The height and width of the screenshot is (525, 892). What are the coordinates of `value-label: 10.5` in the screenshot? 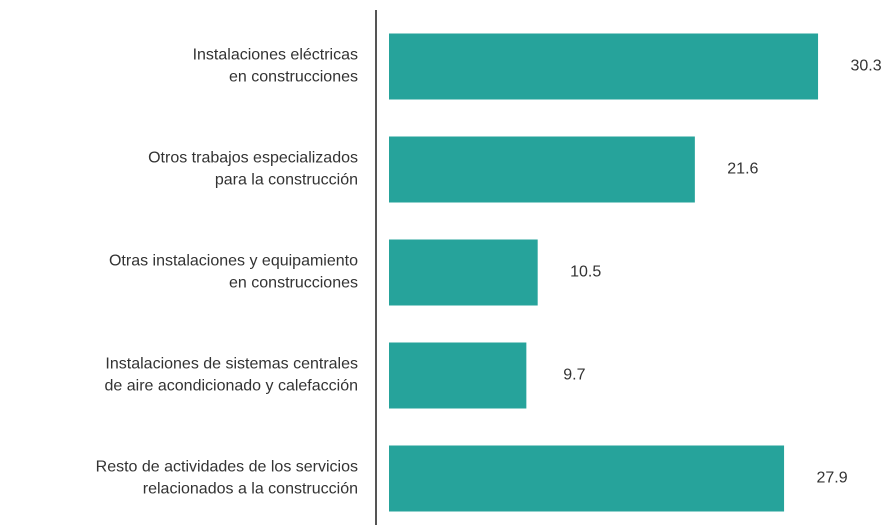 It's located at (585, 272).